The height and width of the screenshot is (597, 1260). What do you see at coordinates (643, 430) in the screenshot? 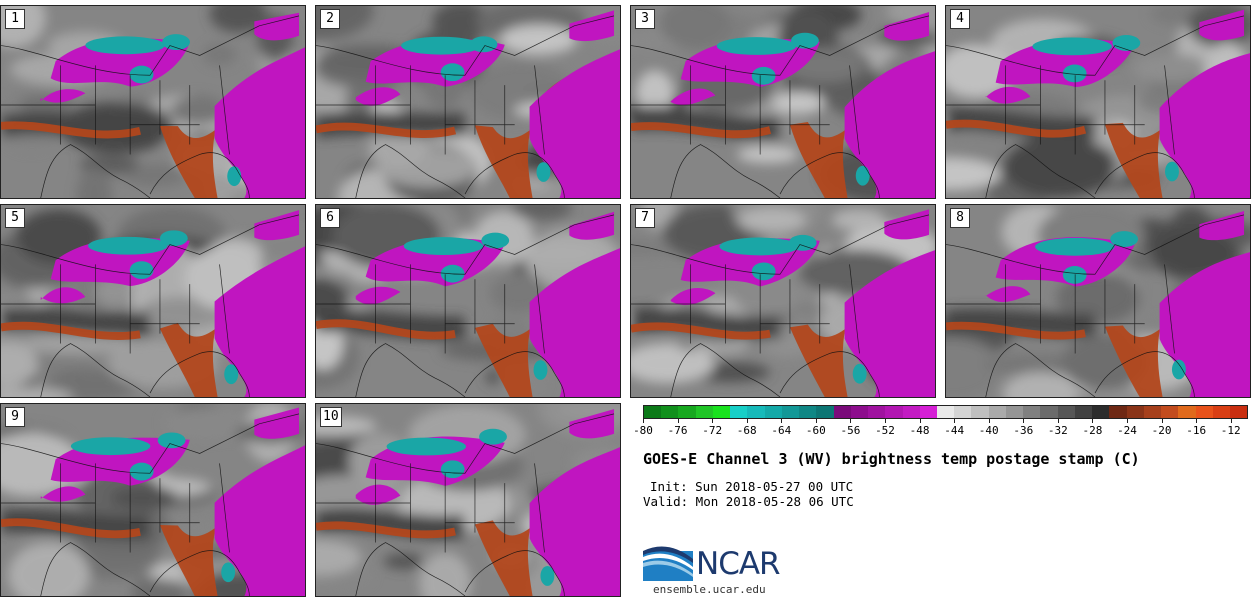
I see `colorbar-tick-label: -80` at bounding box center [643, 430].